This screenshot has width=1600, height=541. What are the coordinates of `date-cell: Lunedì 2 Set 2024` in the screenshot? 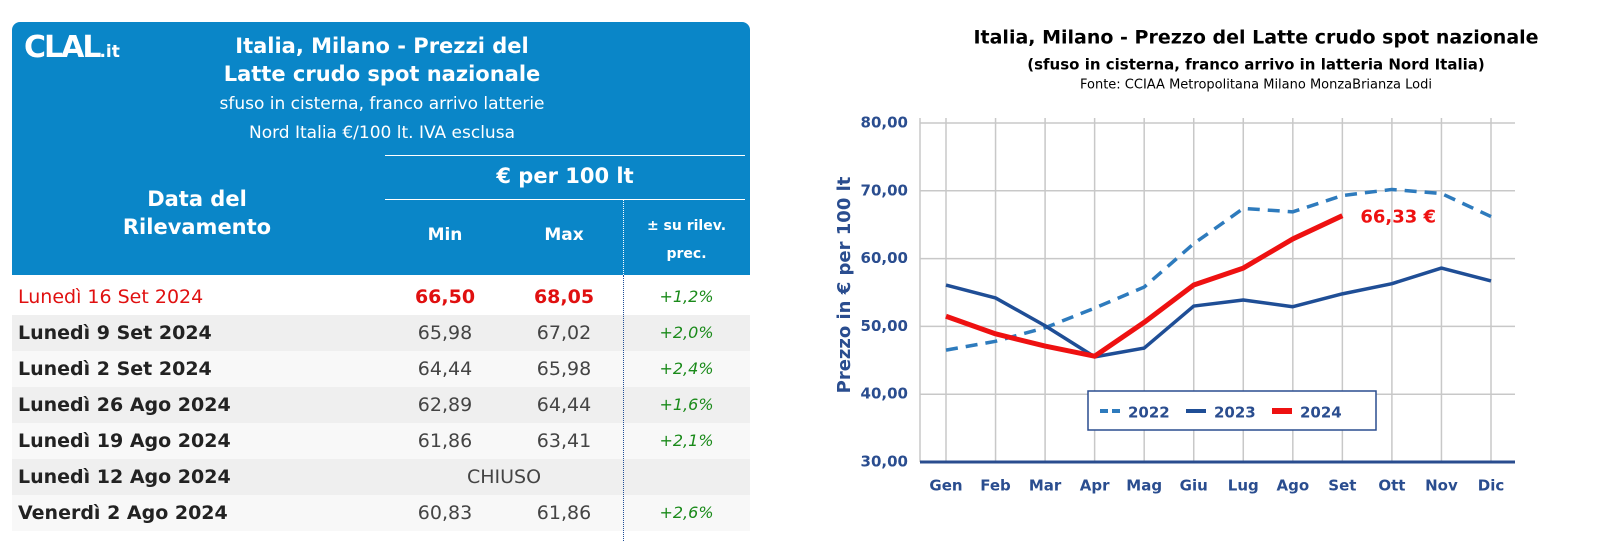 It's located at (115, 369).